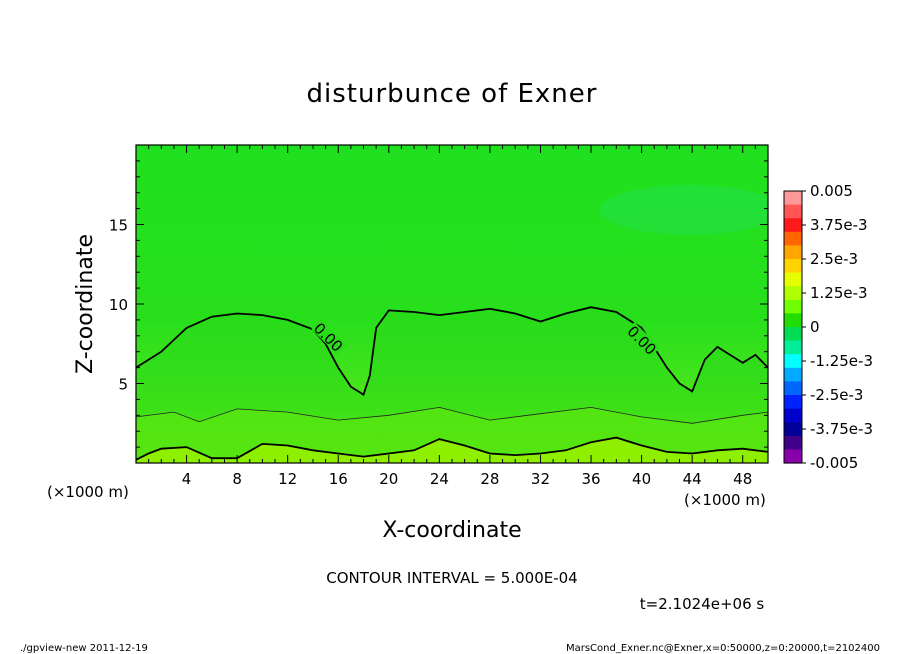 This screenshot has height=654, width=904. What do you see at coordinates (641, 479) in the screenshot?
I see `x-tick-label: 40` at bounding box center [641, 479].